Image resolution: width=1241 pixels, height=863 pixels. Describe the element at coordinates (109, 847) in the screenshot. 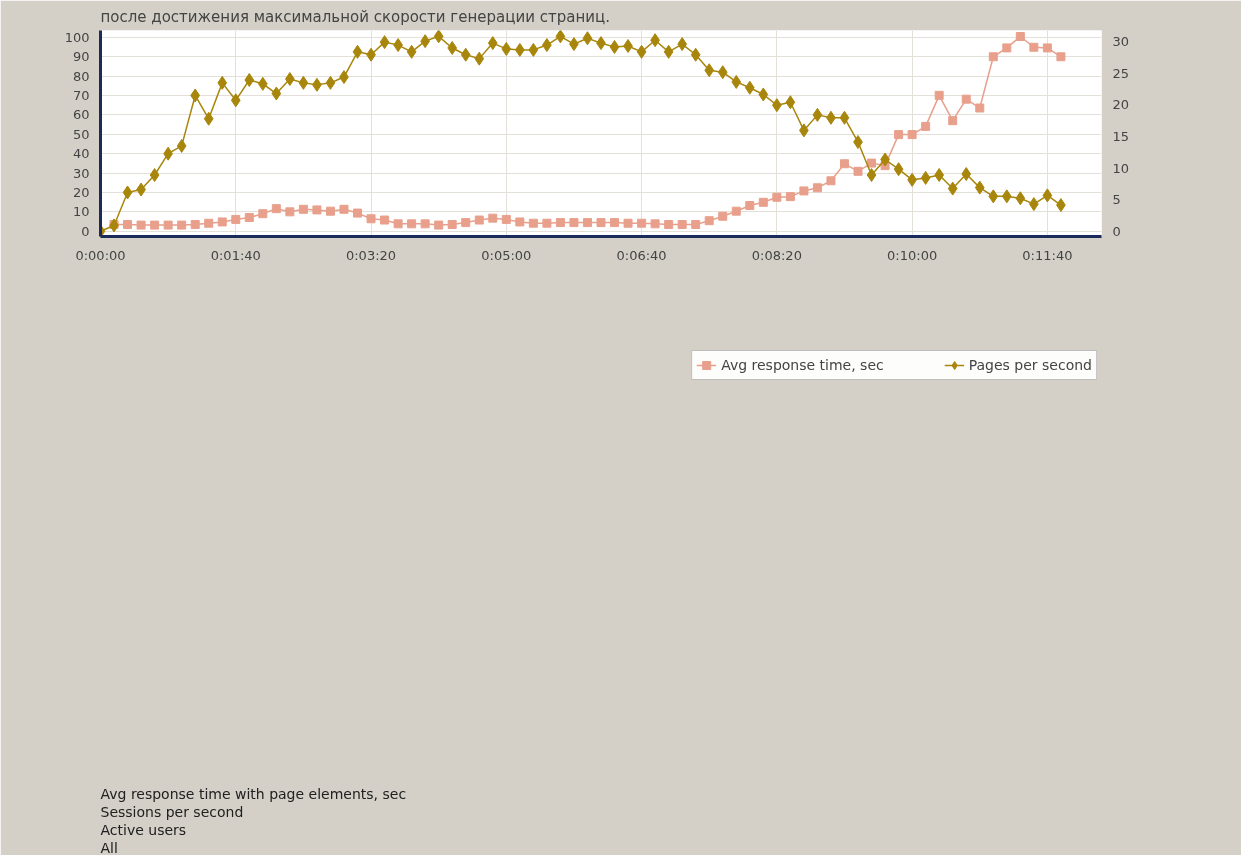

I see `text: All` at that location.